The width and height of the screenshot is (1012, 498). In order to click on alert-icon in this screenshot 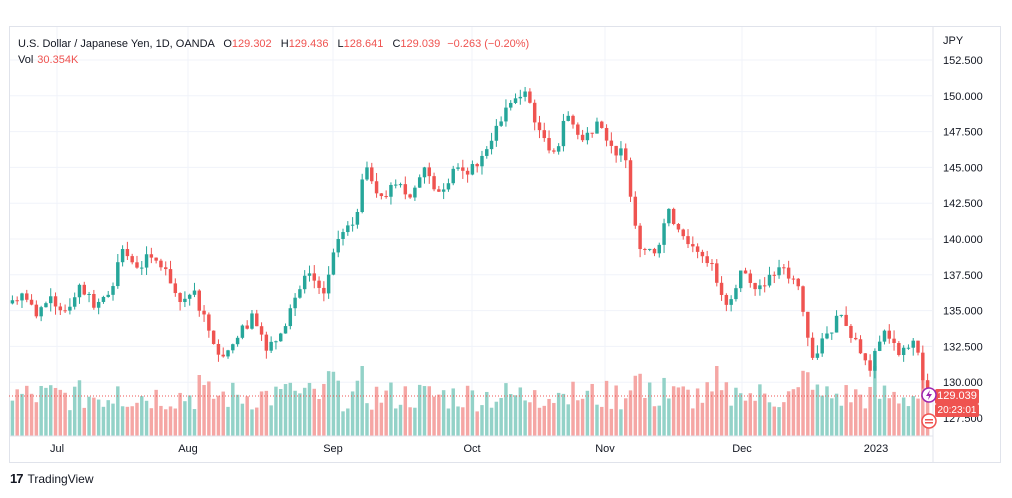, I will do `click(929, 395)`.